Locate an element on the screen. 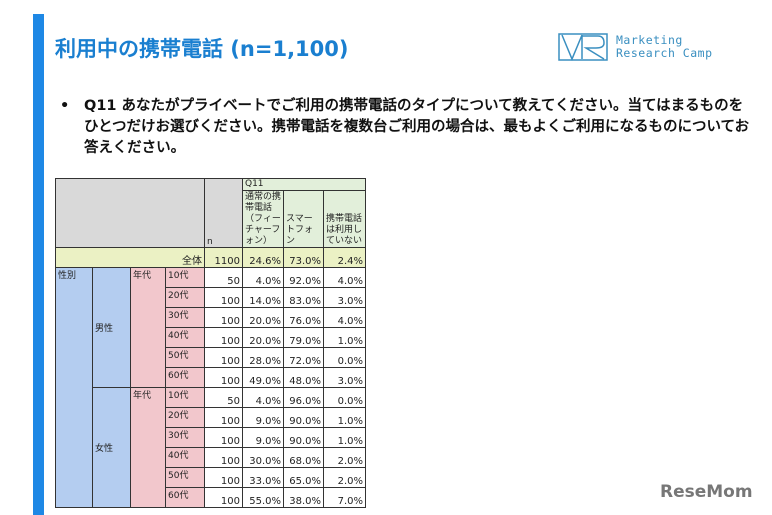 The image size is (772, 515). value-cell: 76.0% is located at coordinates (303, 317).